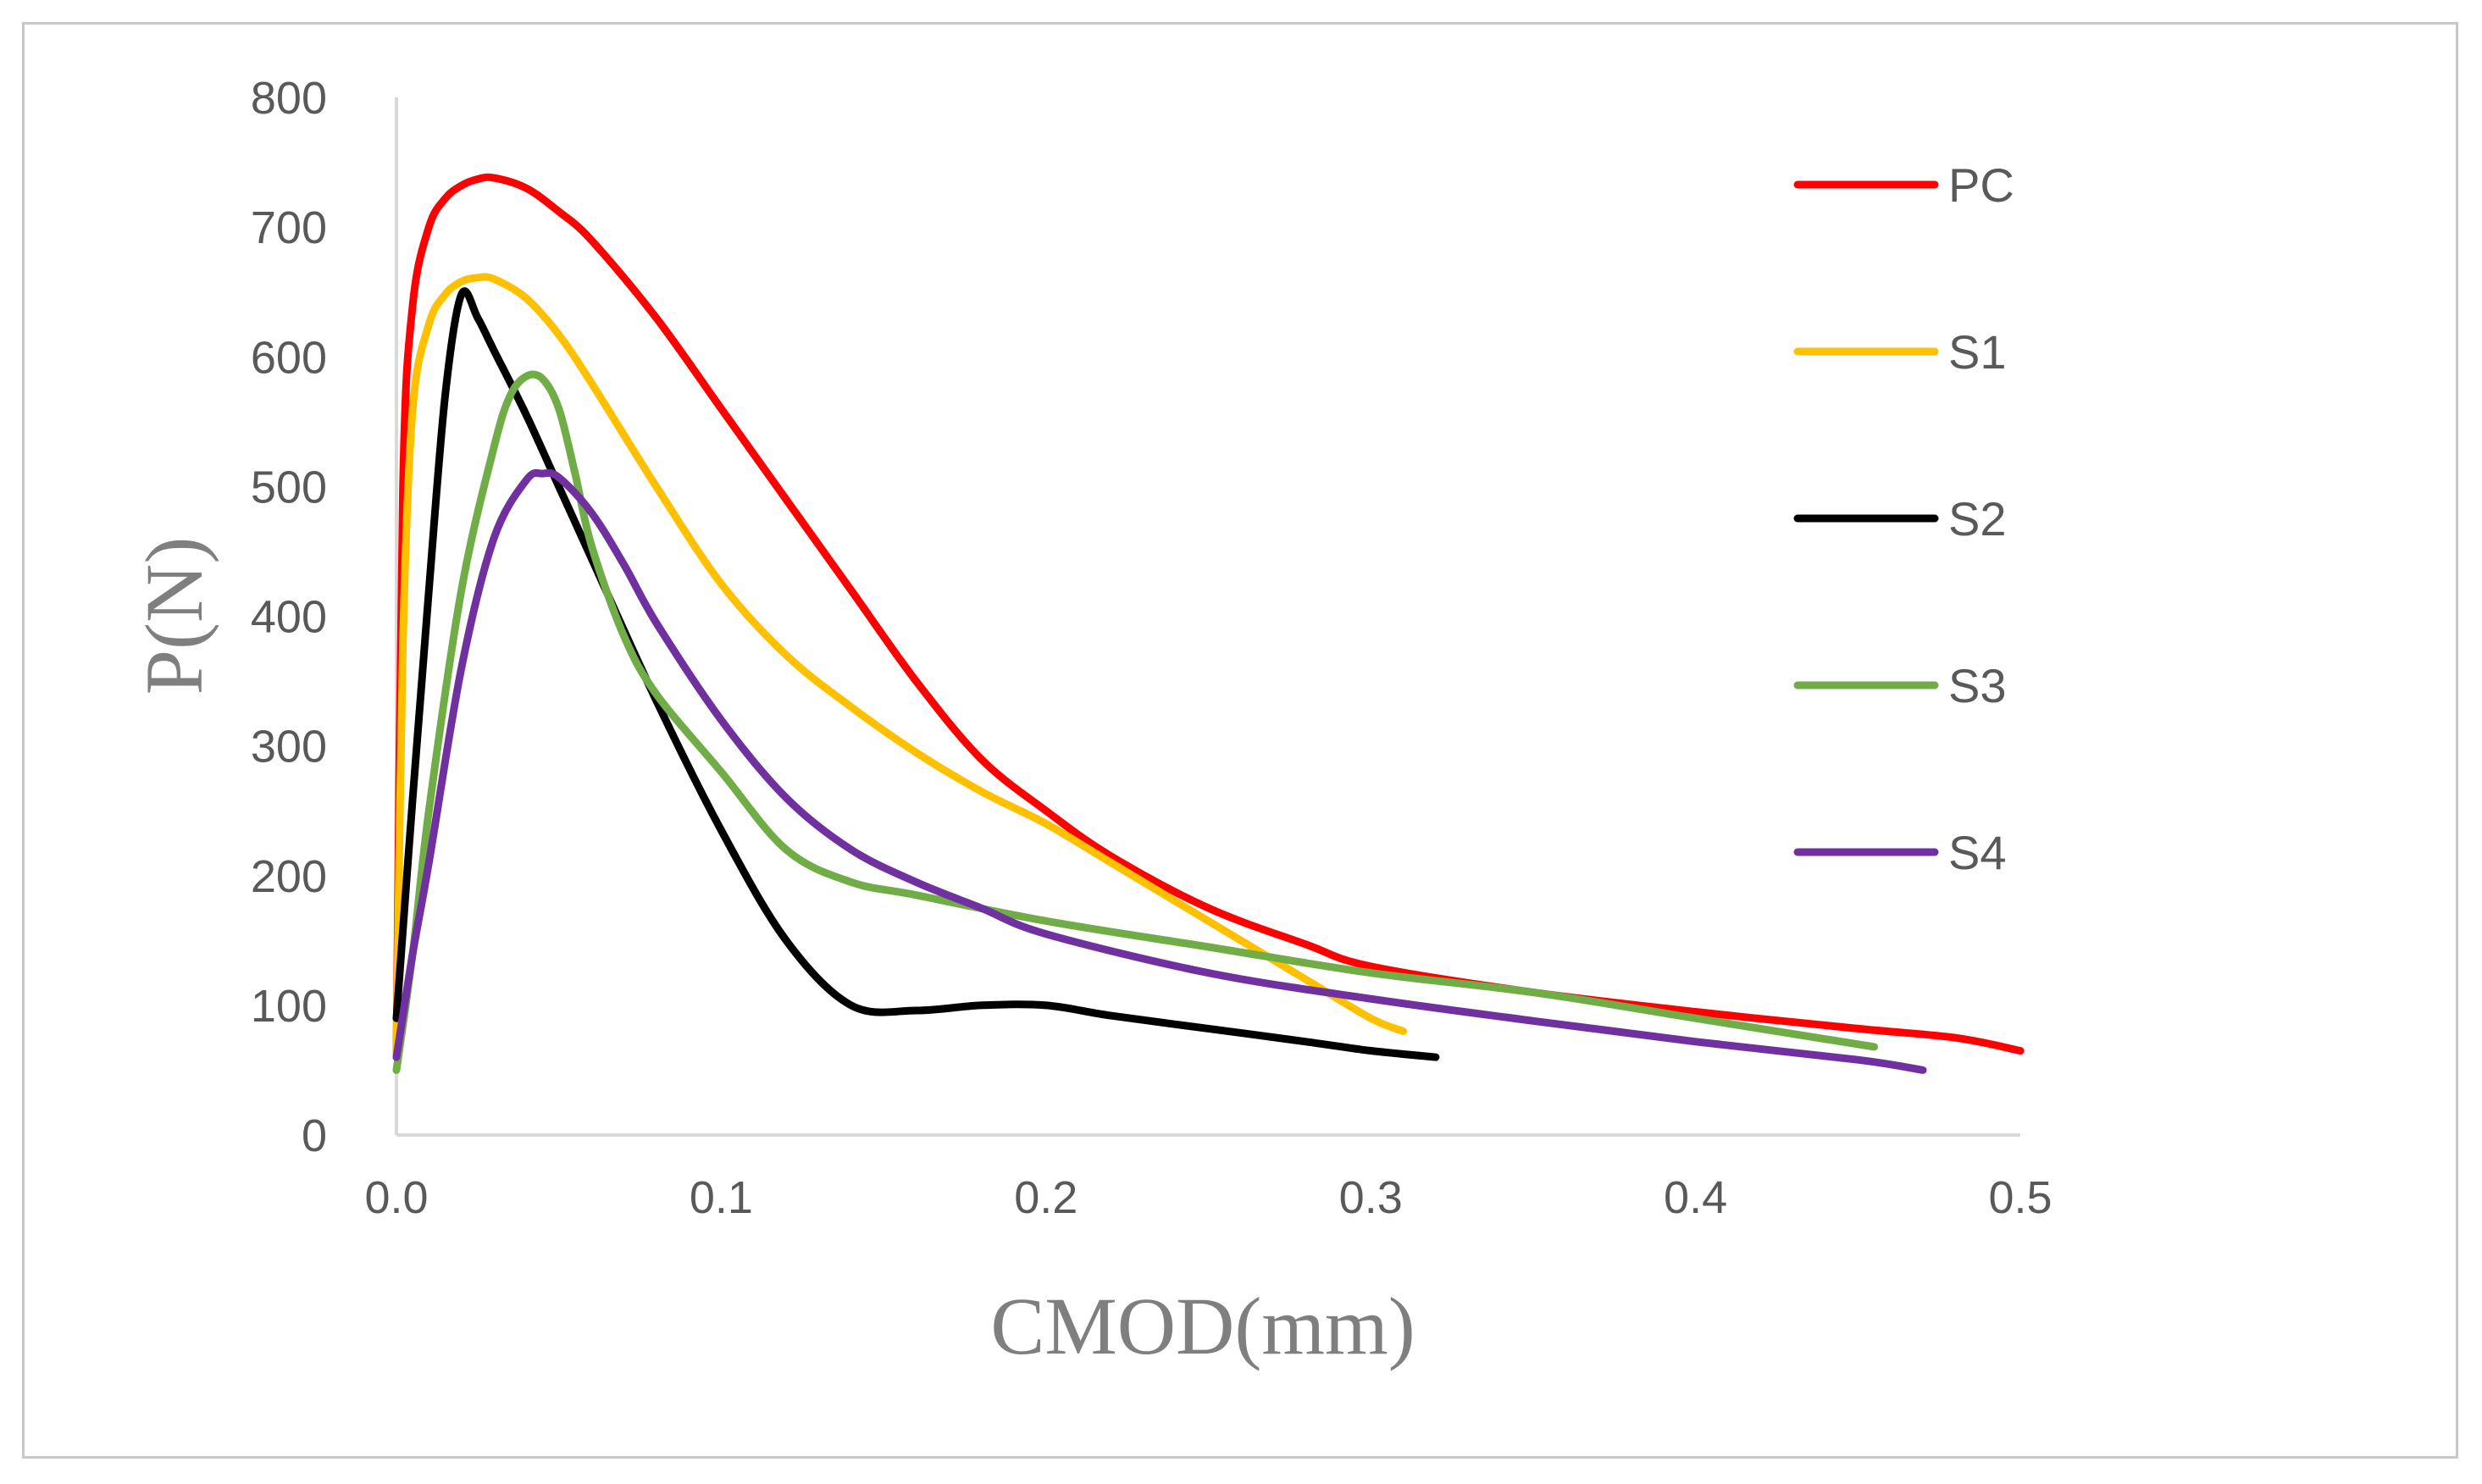 Image resolution: width=2482 pixels, height=1484 pixels. What do you see at coordinates (315, 1135) in the screenshot?
I see `y-tick-label: 0` at bounding box center [315, 1135].